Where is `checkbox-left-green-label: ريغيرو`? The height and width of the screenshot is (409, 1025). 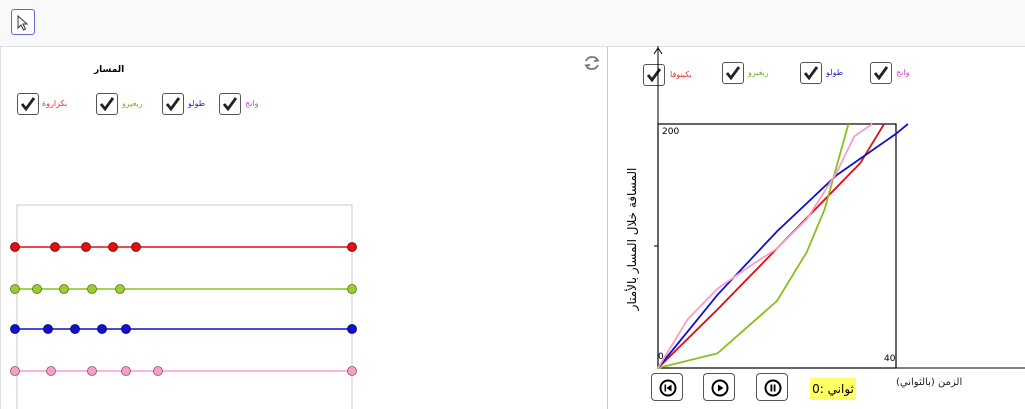
checkbox-left-green-label: ريغيرو is located at coordinates (132, 103).